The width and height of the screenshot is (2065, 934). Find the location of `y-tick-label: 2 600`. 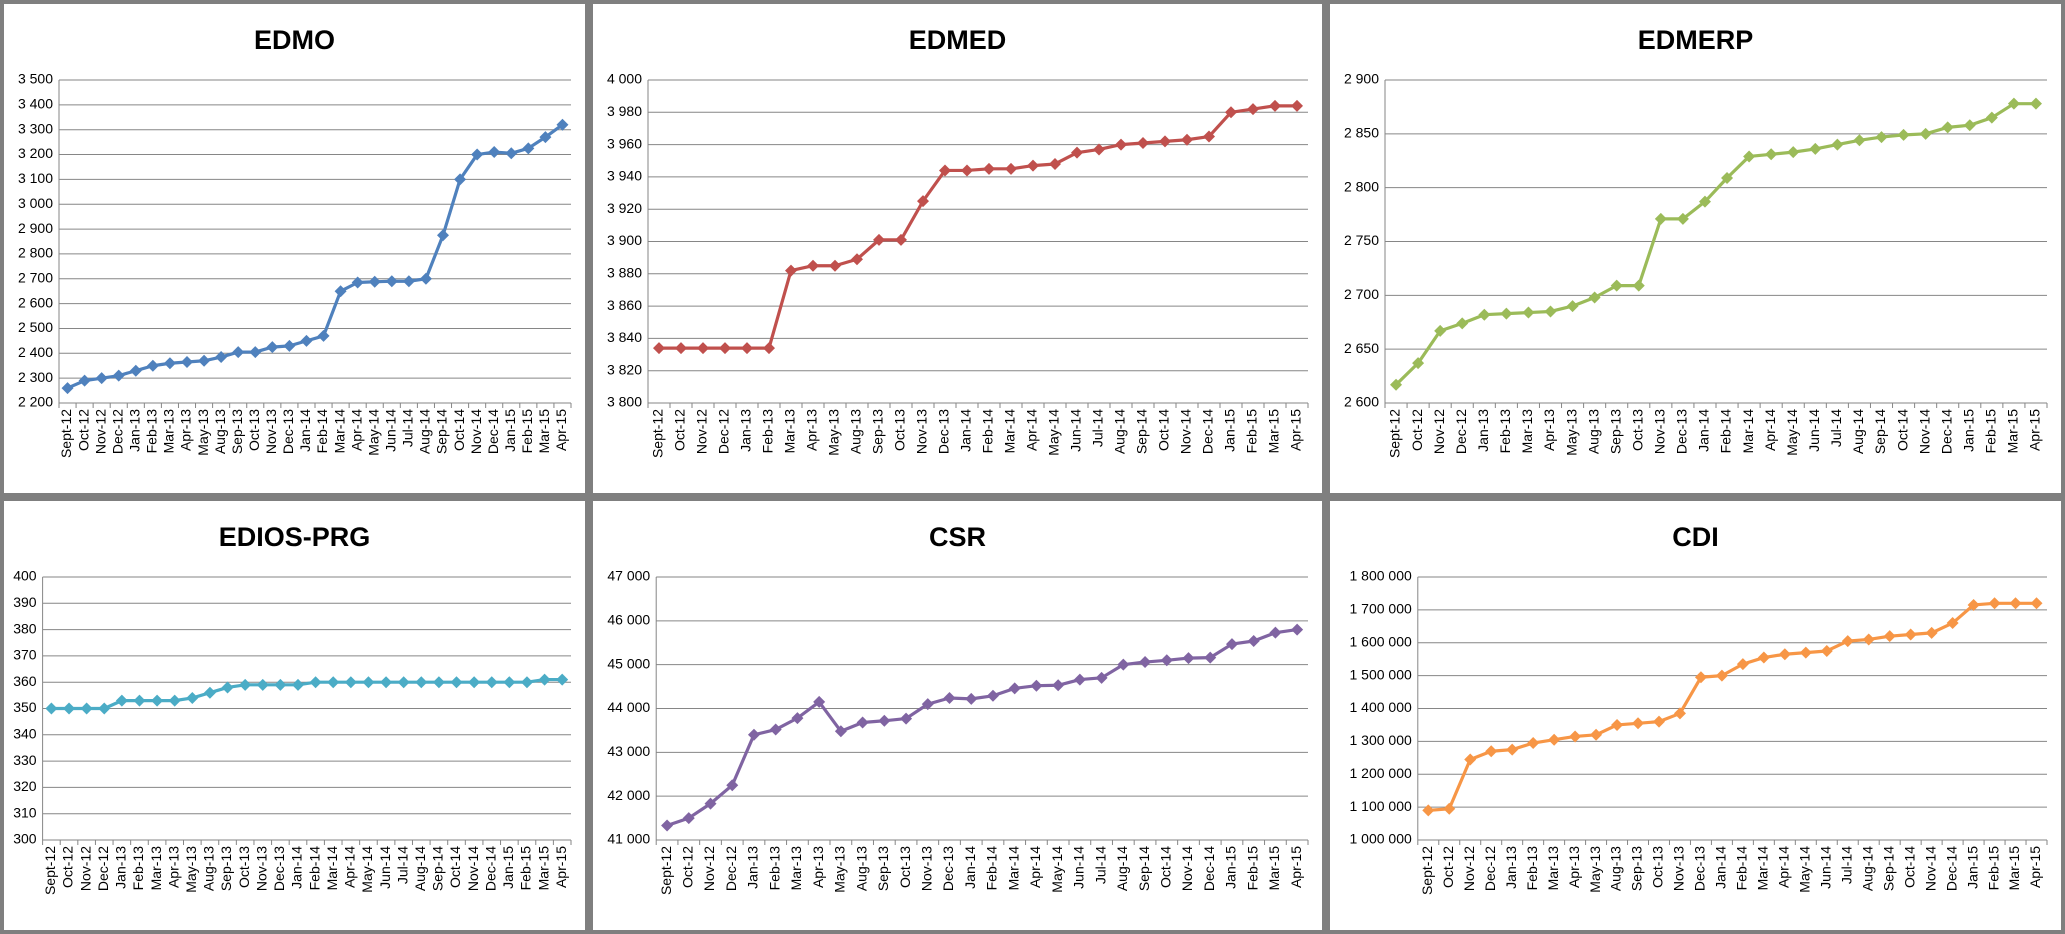

y-tick-label: 2 600 is located at coordinates (35, 302).